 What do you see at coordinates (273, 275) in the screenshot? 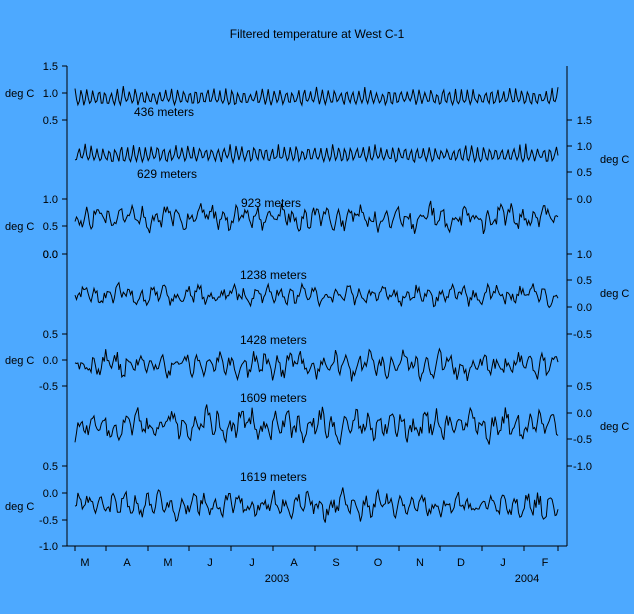
I see `series-label: 1238 meters` at bounding box center [273, 275].